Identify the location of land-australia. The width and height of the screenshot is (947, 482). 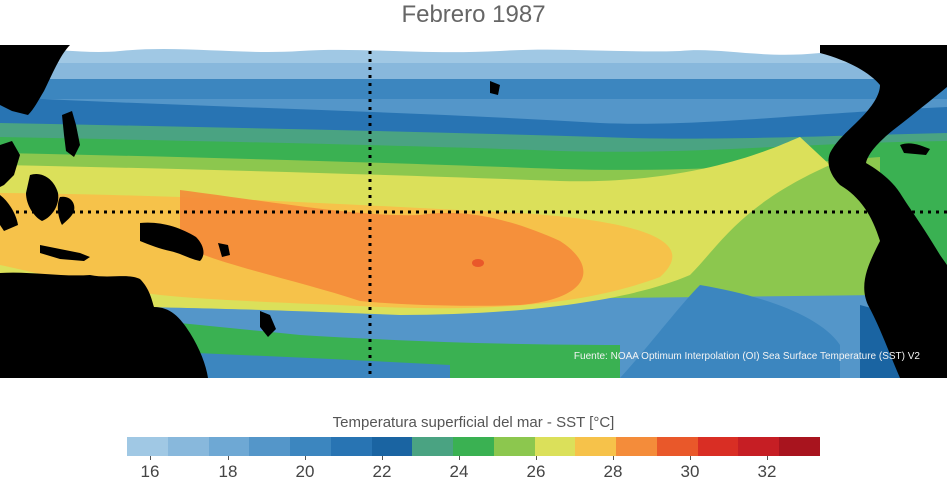
(104, 325).